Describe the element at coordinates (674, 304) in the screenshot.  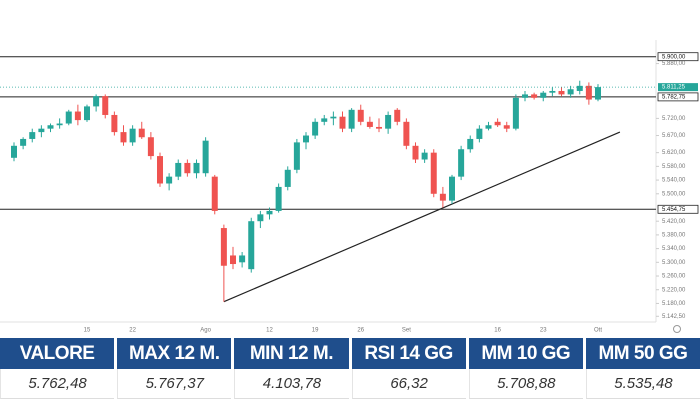
I see `y-tick-label: 5.180,00` at that location.